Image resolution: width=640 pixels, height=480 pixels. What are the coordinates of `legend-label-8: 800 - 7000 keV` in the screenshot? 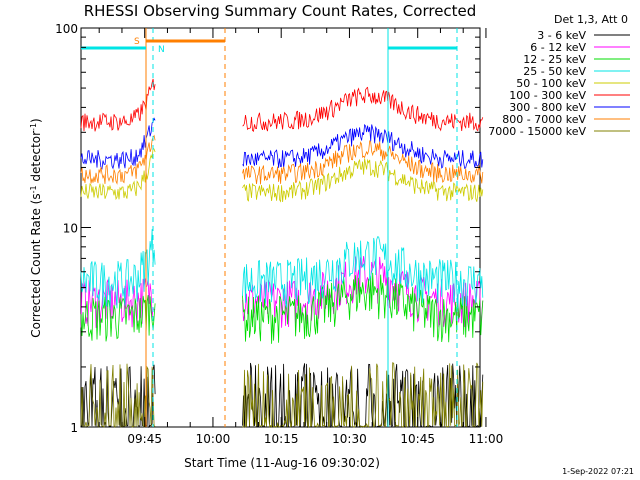 It's located at (544, 119).